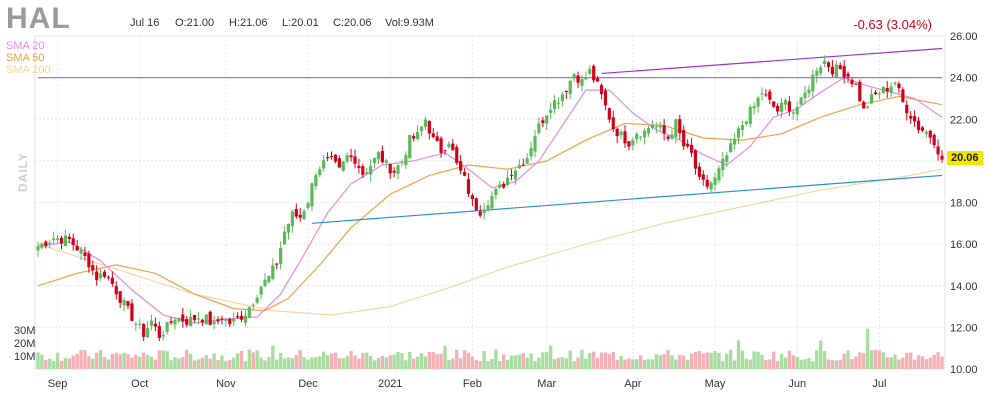 This screenshot has width=990, height=405. What do you see at coordinates (892, 24) in the screenshot?
I see `price-change: -0.63 (3.04%)` at bounding box center [892, 24].